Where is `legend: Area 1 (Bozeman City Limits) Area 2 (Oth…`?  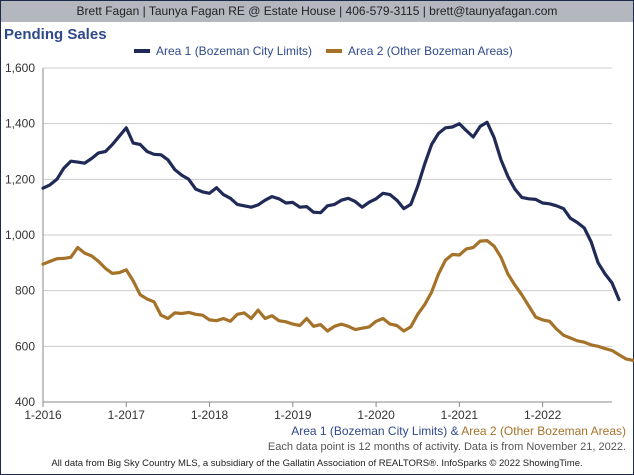 legend: Area 1 (Bozeman City Limits) Area 2 (Oth… is located at coordinates (330, 51).